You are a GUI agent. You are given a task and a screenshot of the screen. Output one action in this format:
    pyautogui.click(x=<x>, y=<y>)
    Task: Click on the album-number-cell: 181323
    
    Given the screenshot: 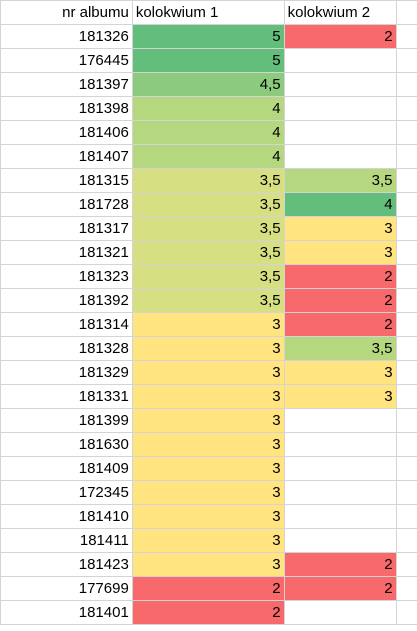 What is the action you would take?
    pyautogui.click(x=66, y=276)
    